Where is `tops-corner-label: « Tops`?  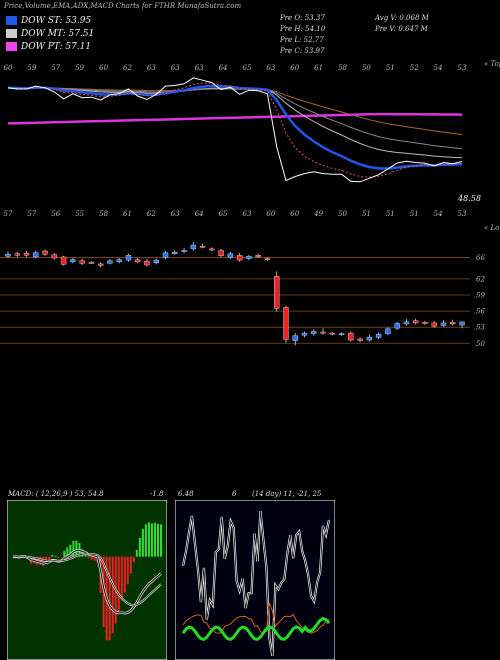
tops-corner-label: « Tops is located at coordinates (492, 64).